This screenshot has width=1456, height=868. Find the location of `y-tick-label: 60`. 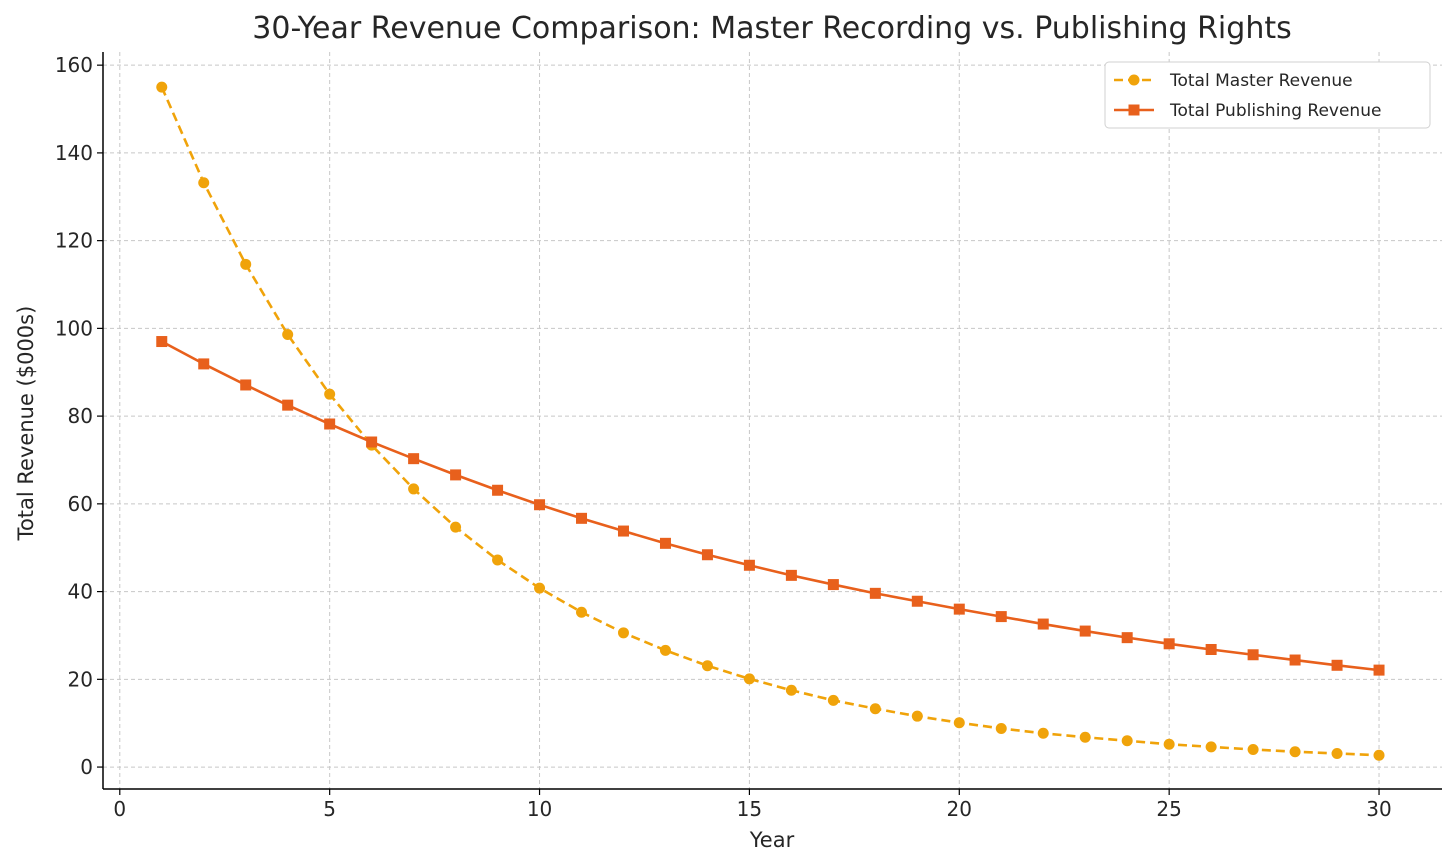

y-tick-label: 60 is located at coordinates (80, 504).